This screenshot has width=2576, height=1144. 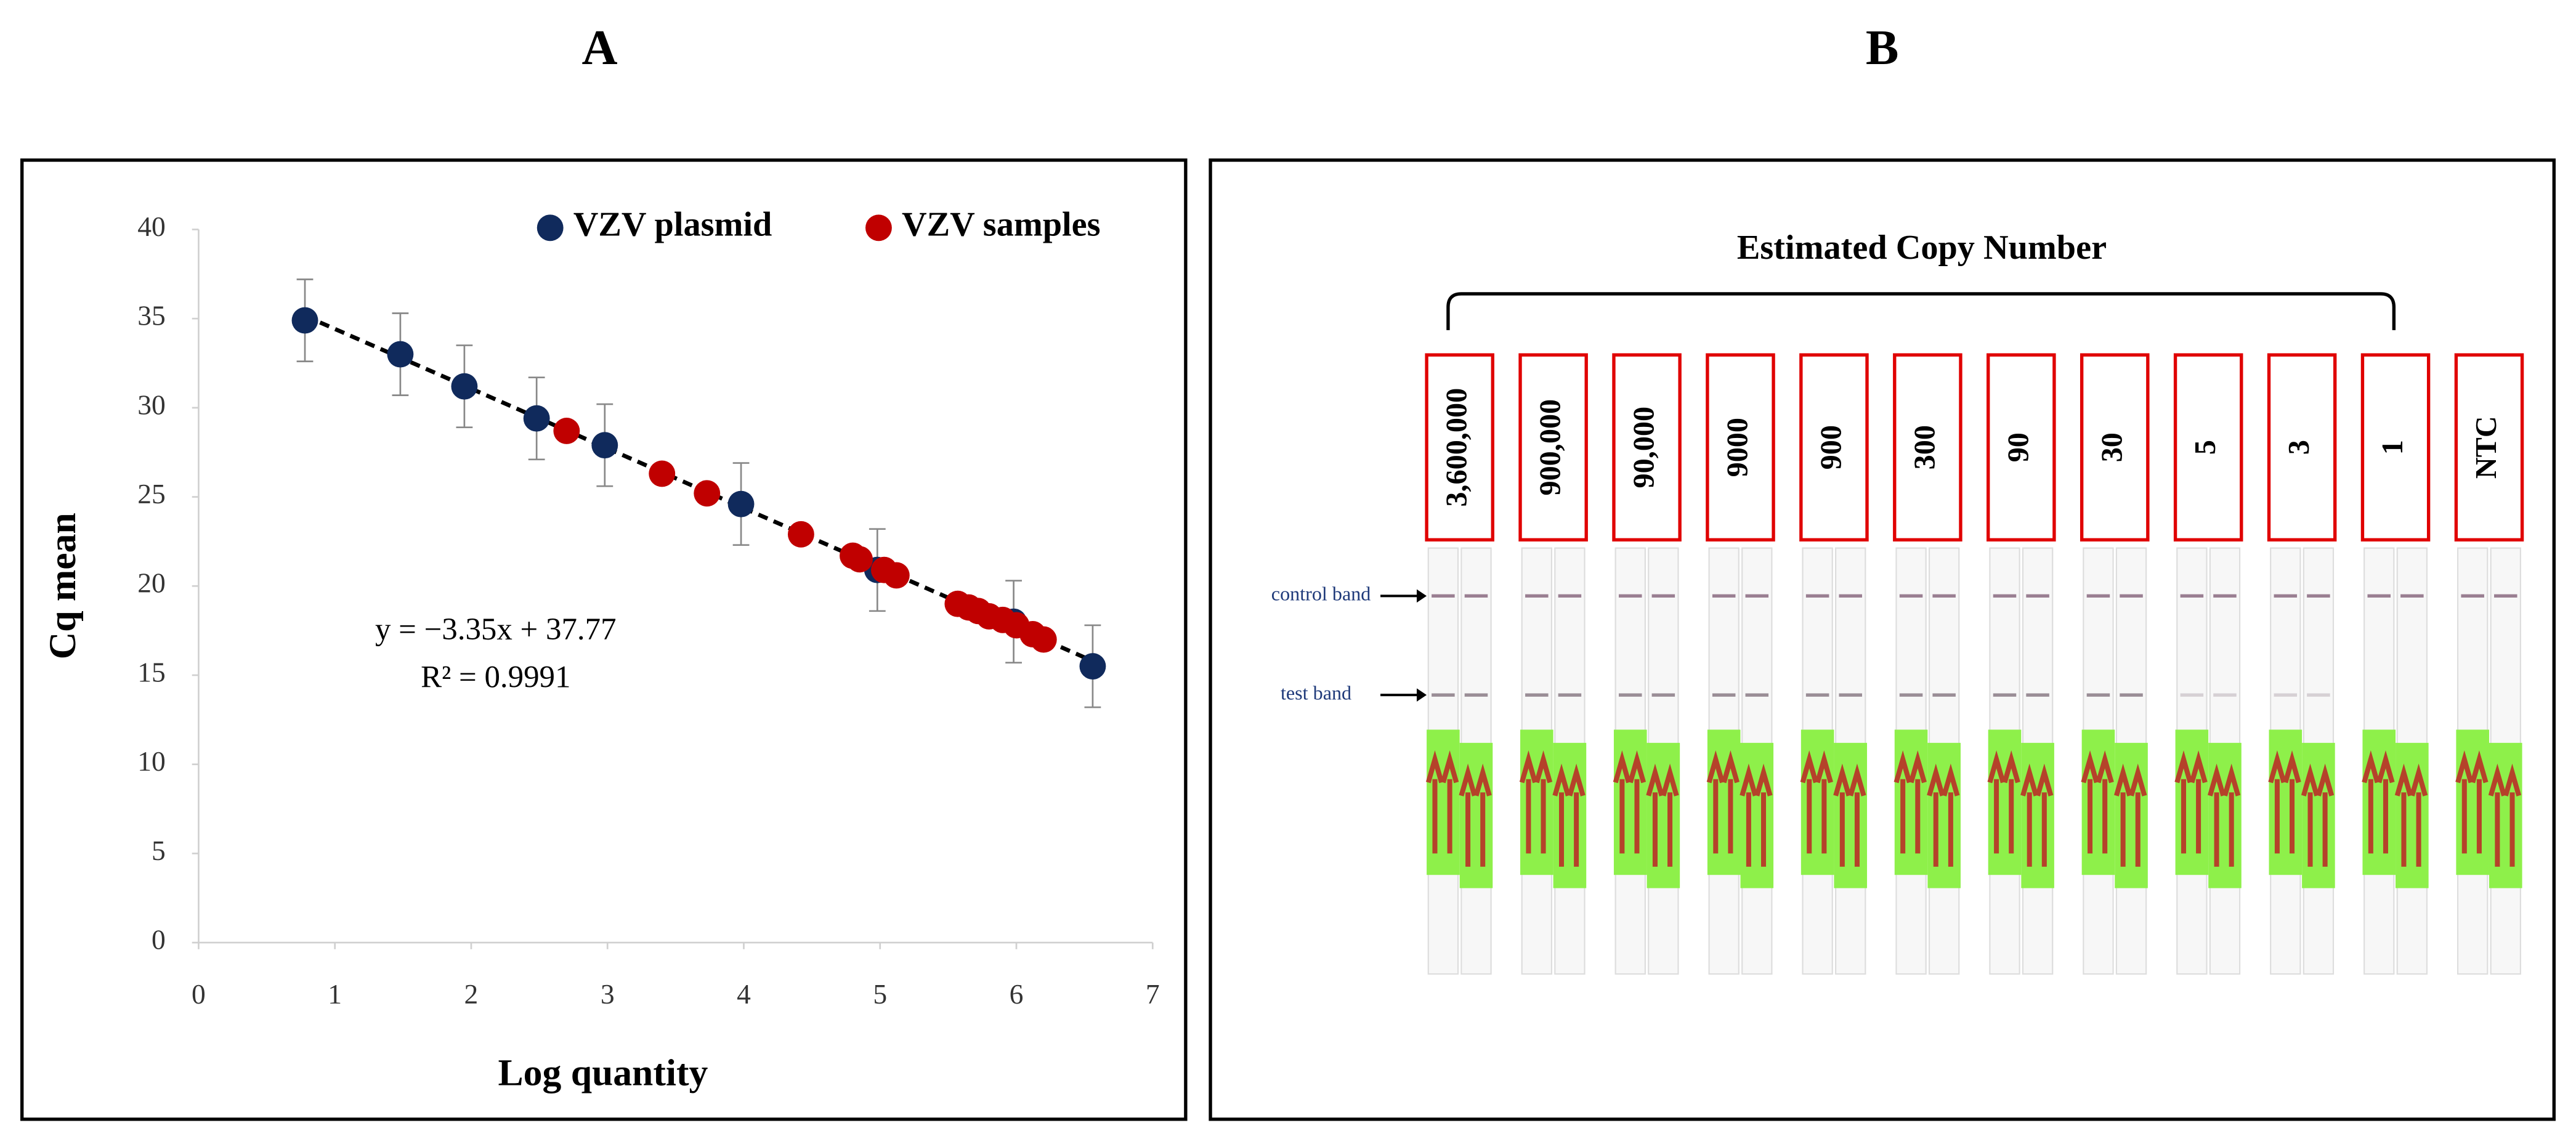 I want to click on band-label: test band, so click(x=1316, y=693).